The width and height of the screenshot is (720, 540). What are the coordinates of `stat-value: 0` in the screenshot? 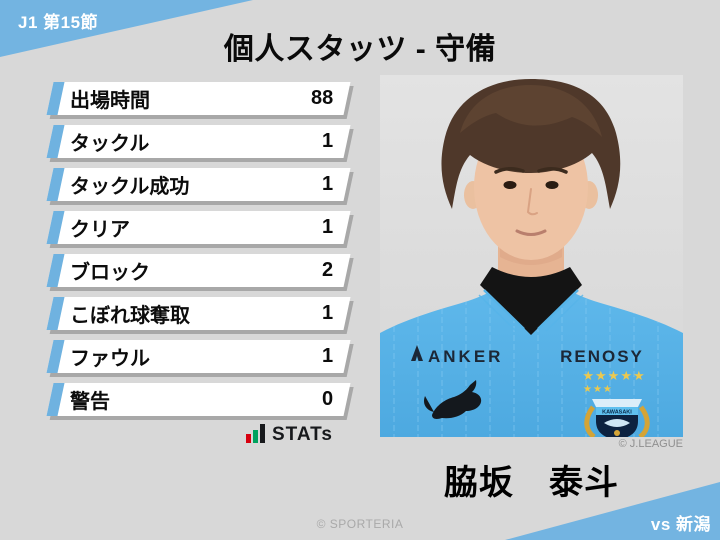 It's located at (327, 399).